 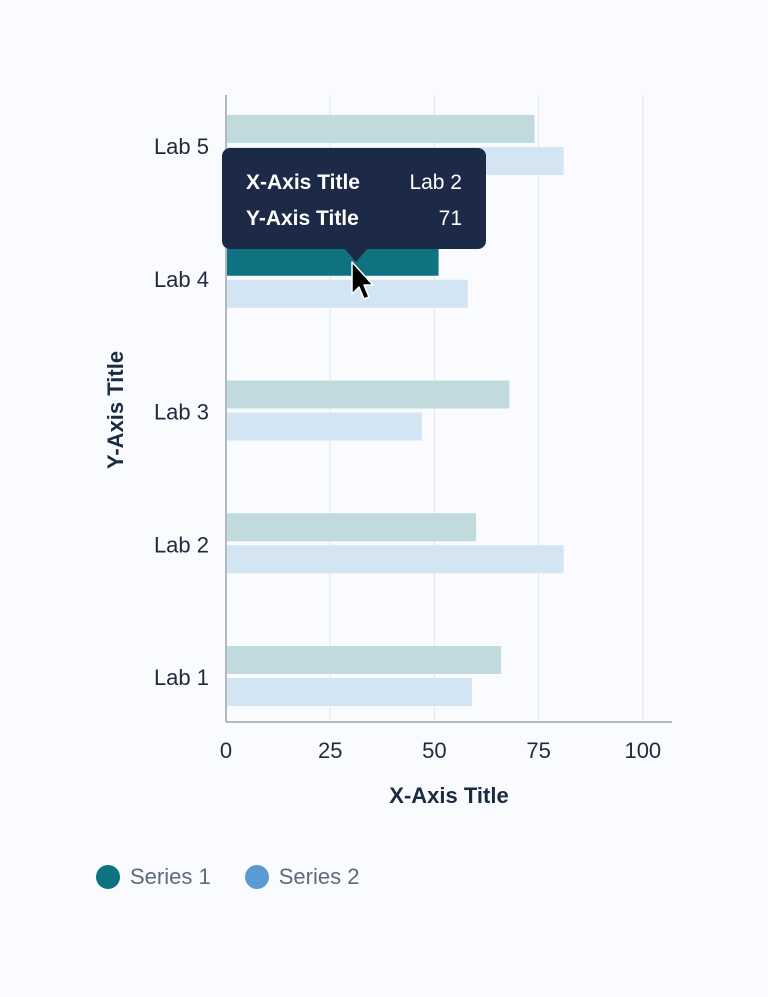 I want to click on legend: Series 1 Series 2, so click(x=227, y=877).